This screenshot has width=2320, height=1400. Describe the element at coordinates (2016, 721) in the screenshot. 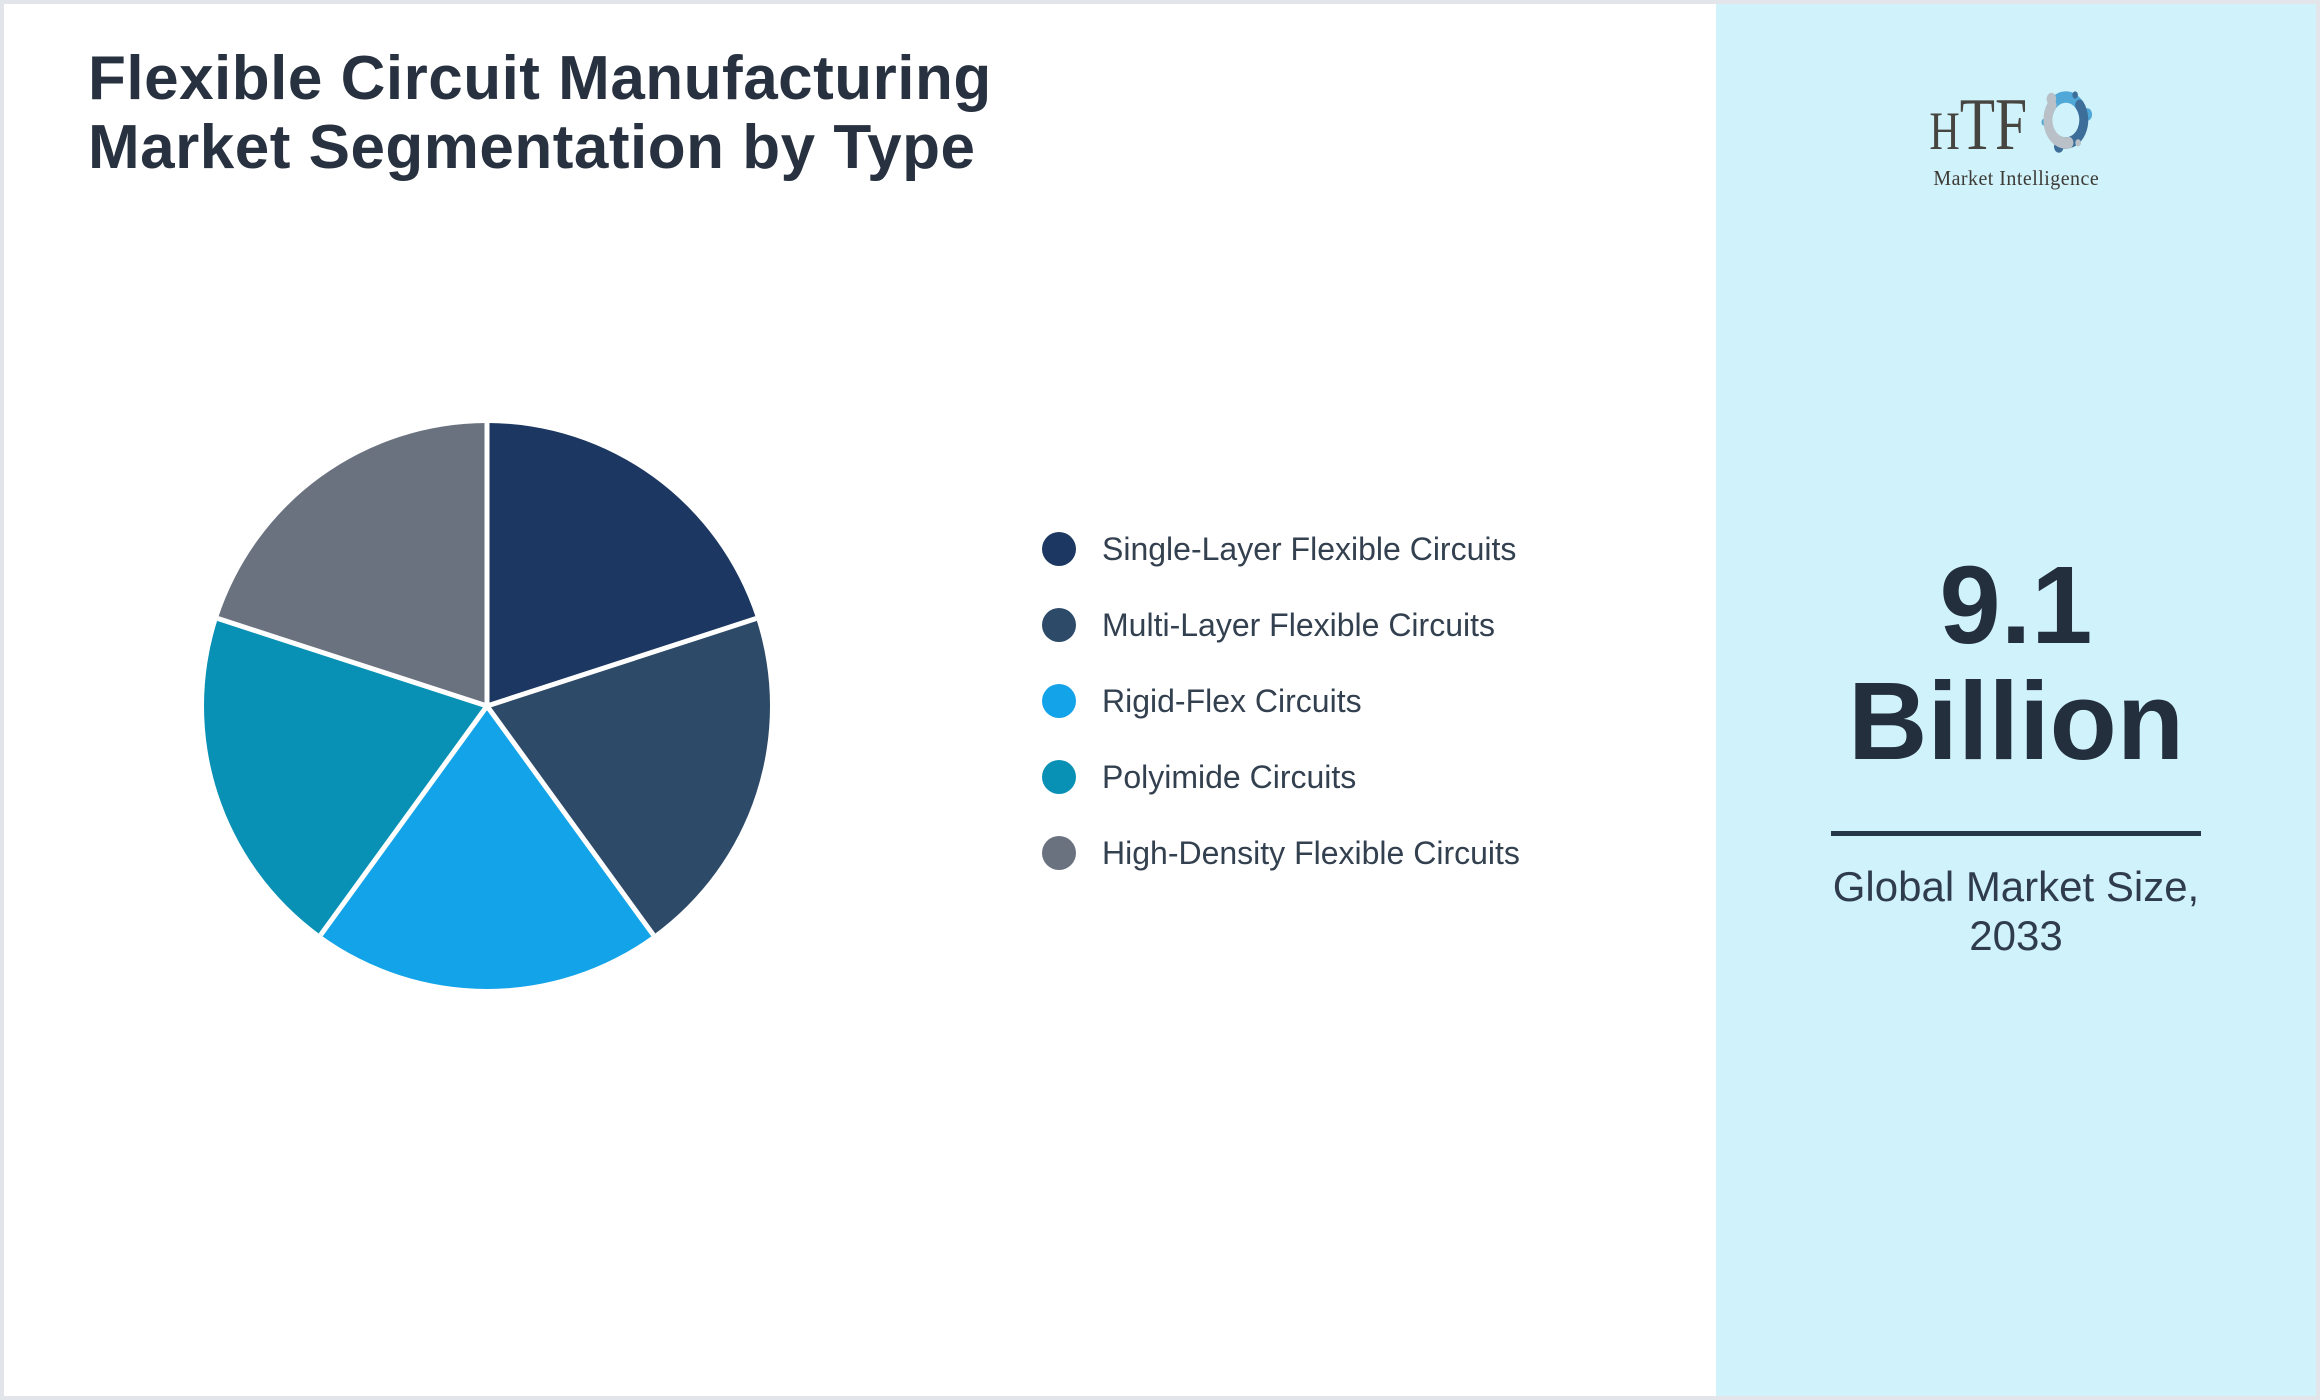

I see `market-size-unit: Billion` at that location.